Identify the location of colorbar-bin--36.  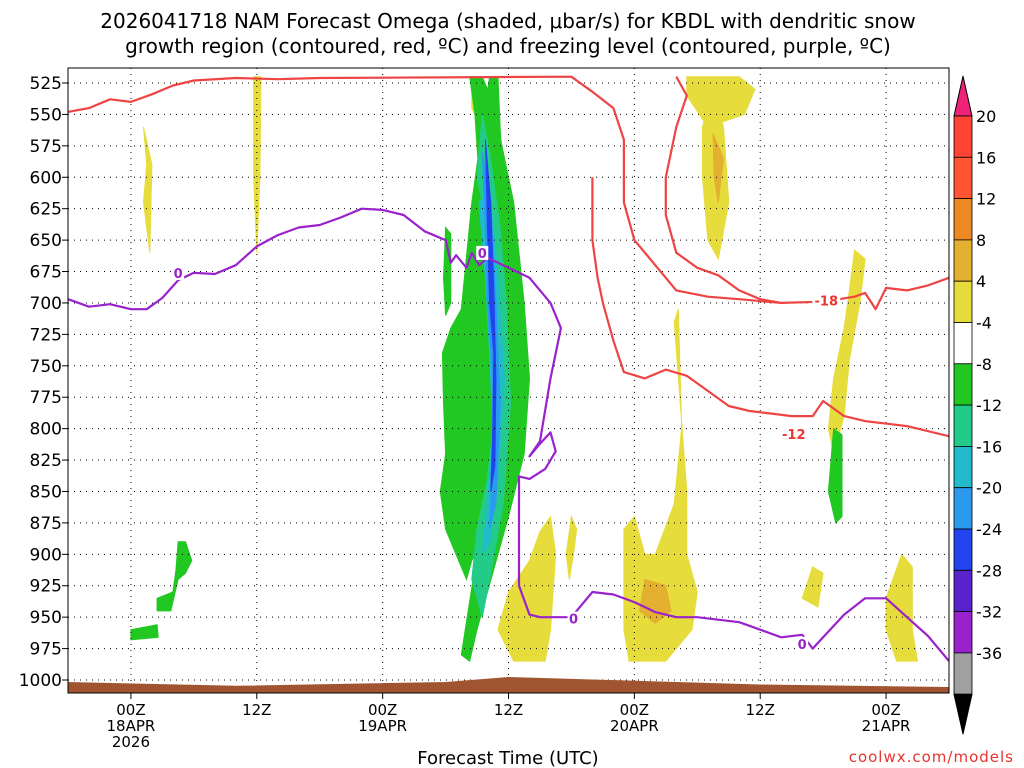
(963, 673).